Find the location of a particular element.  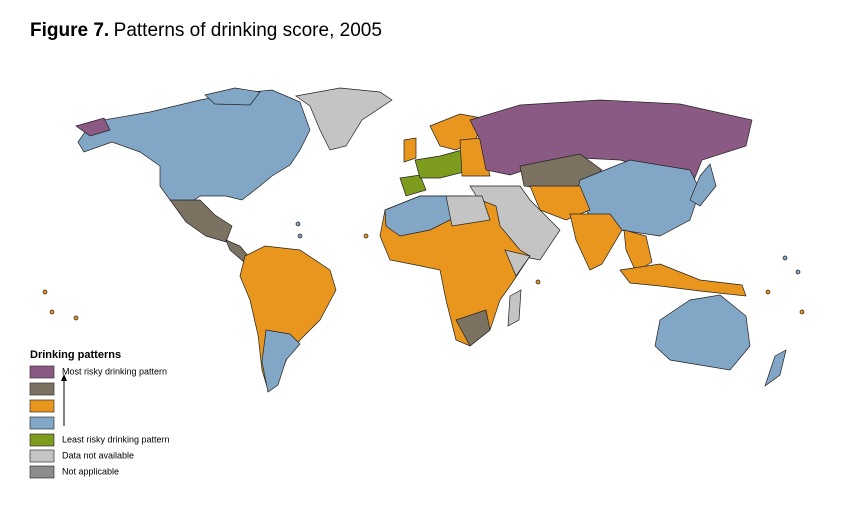

arctic-islands is located at coordinates (232, 96).